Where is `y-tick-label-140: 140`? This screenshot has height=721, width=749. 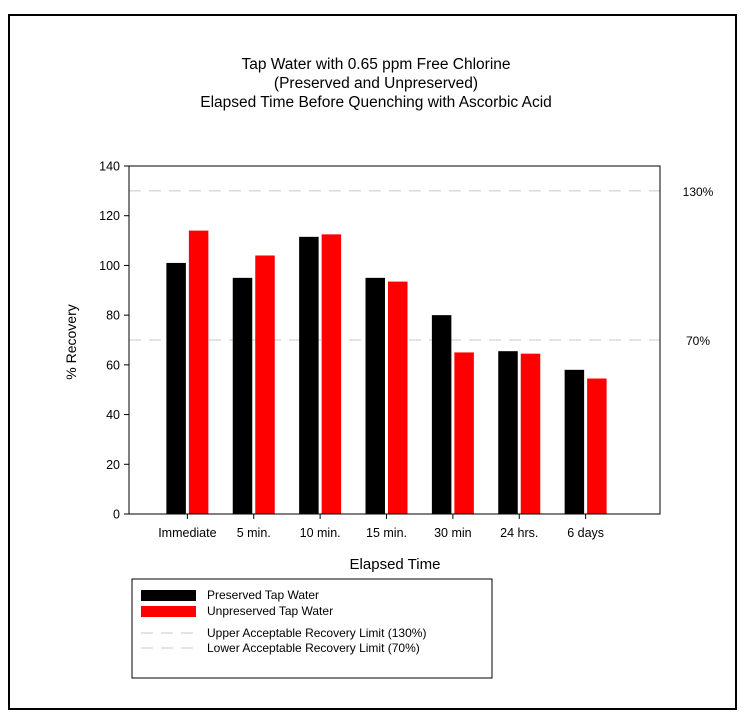
y-tick-label-140: 140 is located at coordinates (109, 167).